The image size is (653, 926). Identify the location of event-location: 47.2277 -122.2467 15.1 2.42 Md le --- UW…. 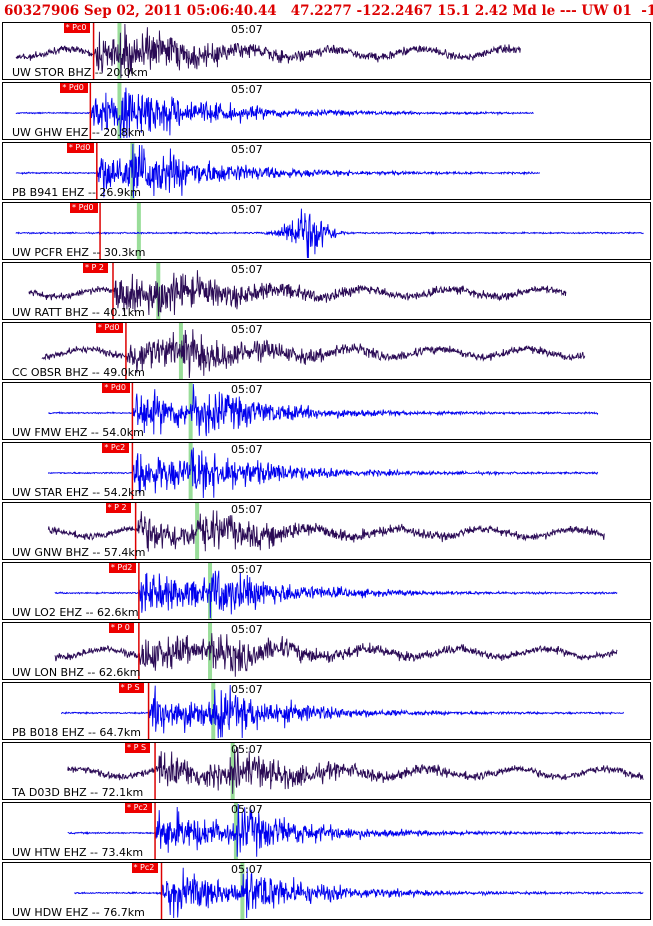
(471, 11).